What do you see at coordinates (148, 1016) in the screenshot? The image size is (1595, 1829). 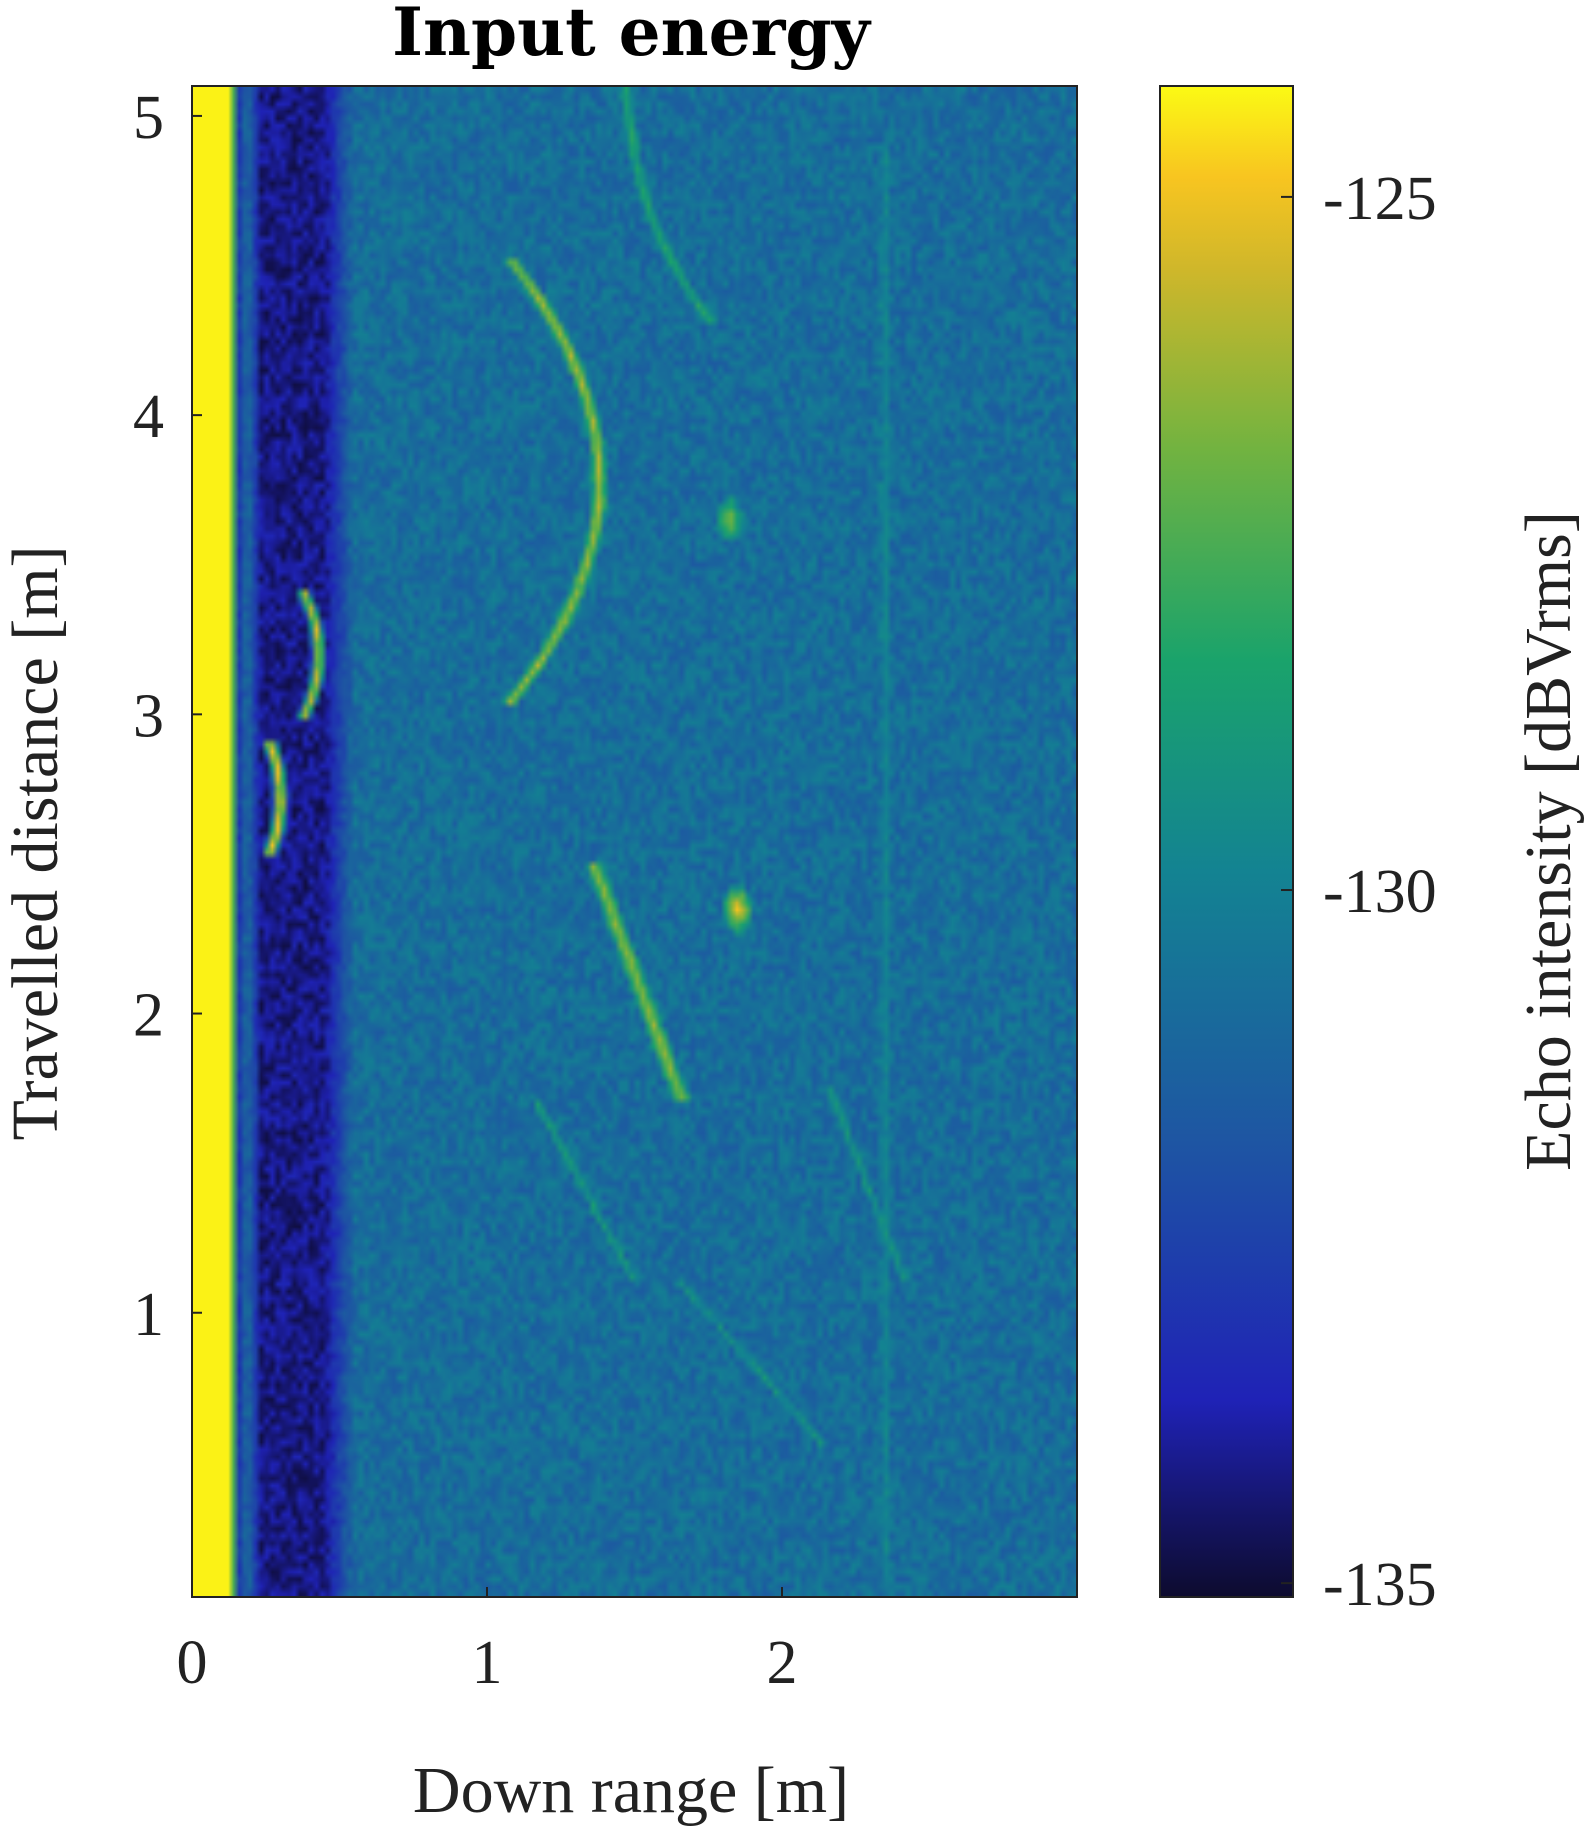 I see `y-tick-label: 2` at bounding box center [148, 1016].